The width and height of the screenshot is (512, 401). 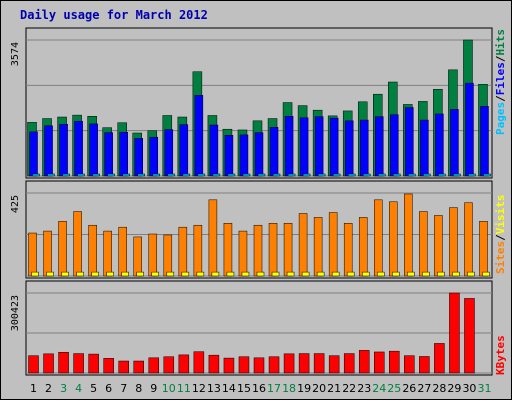 What do you see at coordinates (274, 388) in the screenshot?
I see `day-label: 17` at bounding box center [274, 388].